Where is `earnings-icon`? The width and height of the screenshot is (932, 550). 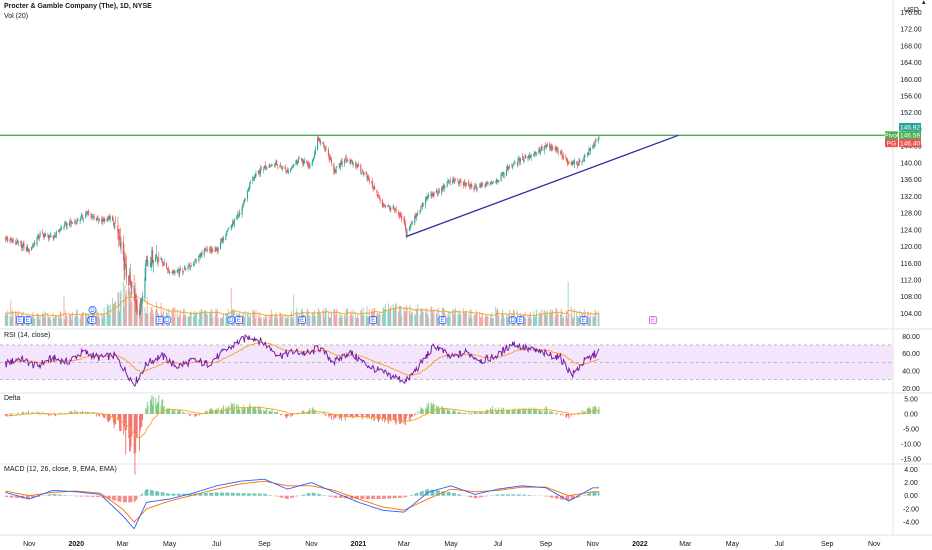
earnings-icon is located at coordinates (442, 320).